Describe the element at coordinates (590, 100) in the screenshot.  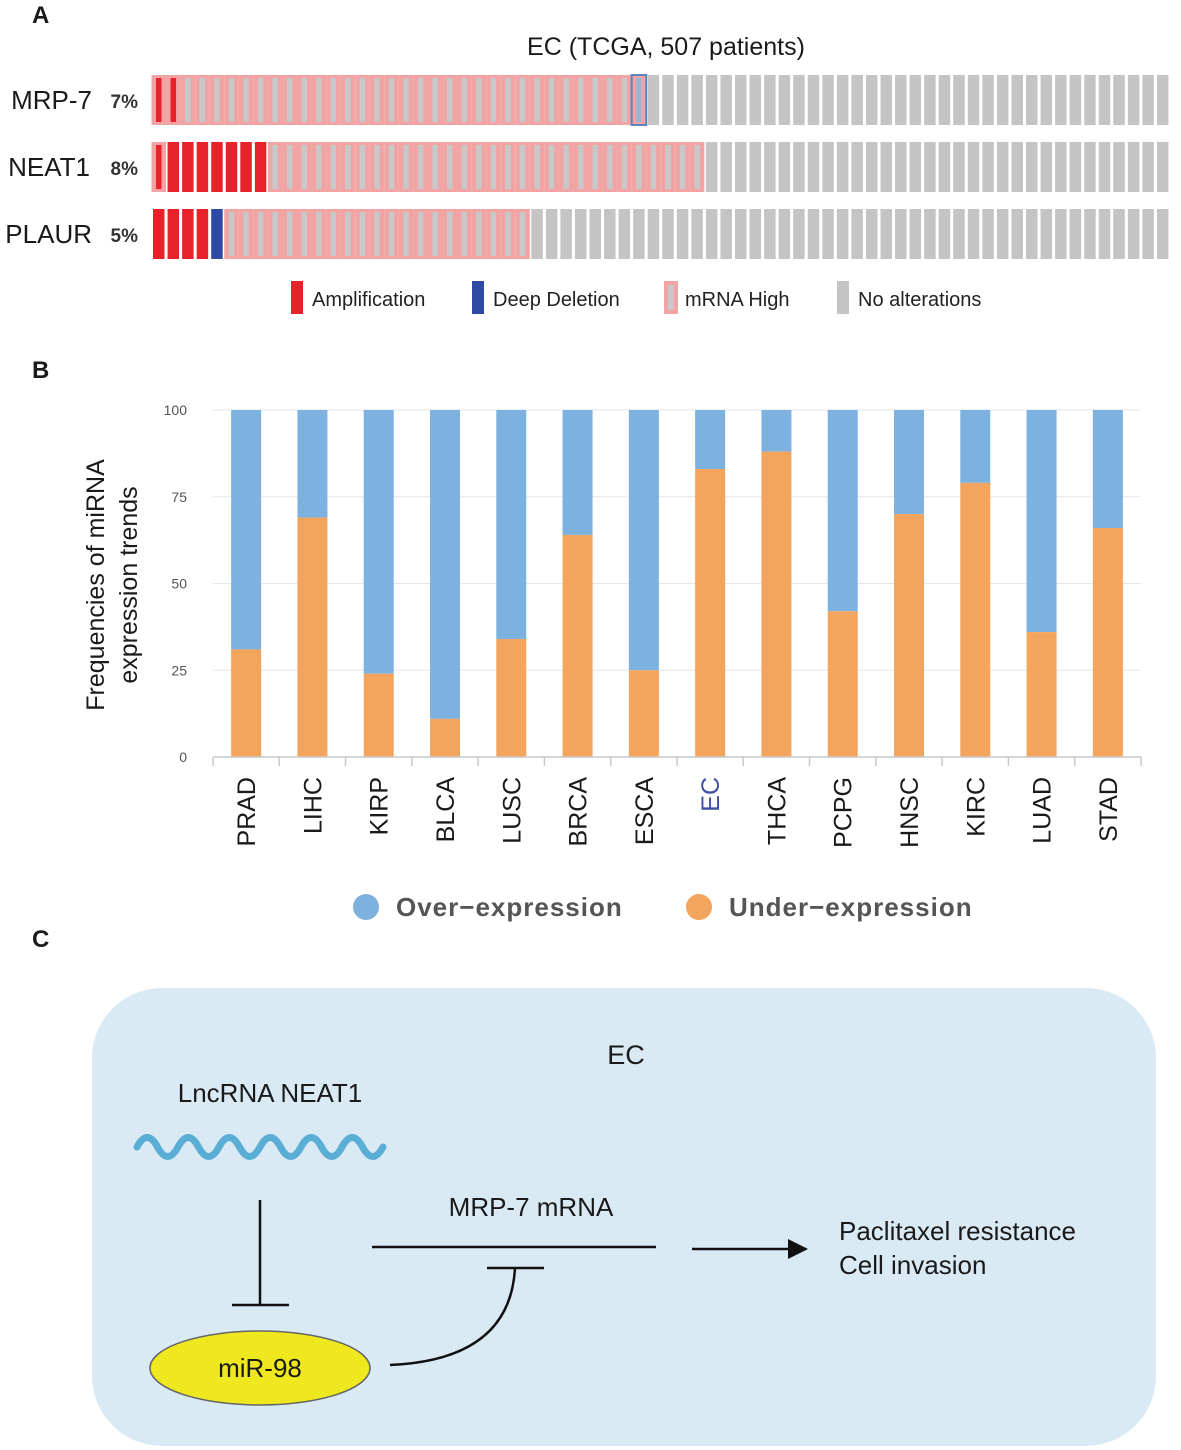
I see `oncoprint-row-mrp-7: MRP-7 7%` at that location.